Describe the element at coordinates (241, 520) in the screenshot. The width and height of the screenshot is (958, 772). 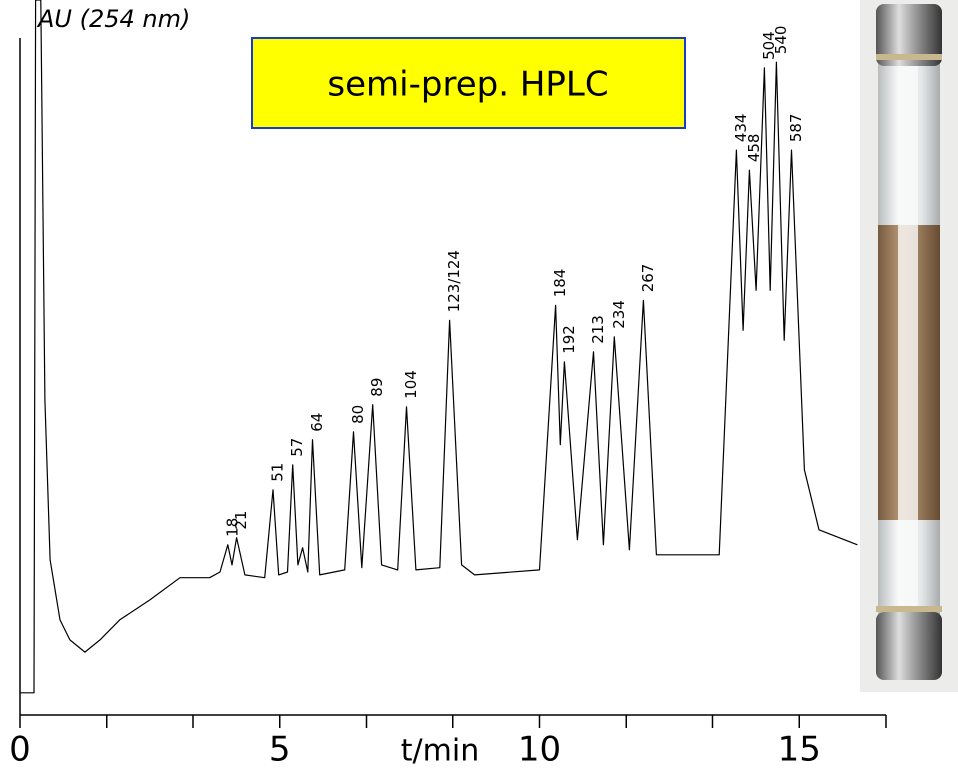
I see `peak-label: 21` at that location.